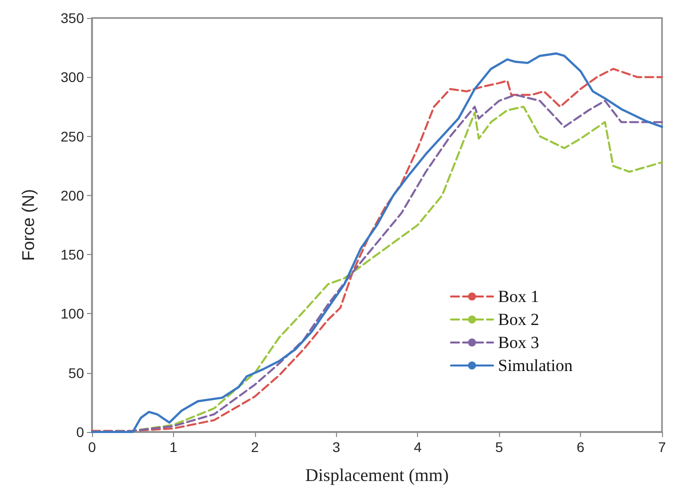 The width and height of the screenshot is (684, 501). I want to click on y-tick-label: 300, so click(72, 77).